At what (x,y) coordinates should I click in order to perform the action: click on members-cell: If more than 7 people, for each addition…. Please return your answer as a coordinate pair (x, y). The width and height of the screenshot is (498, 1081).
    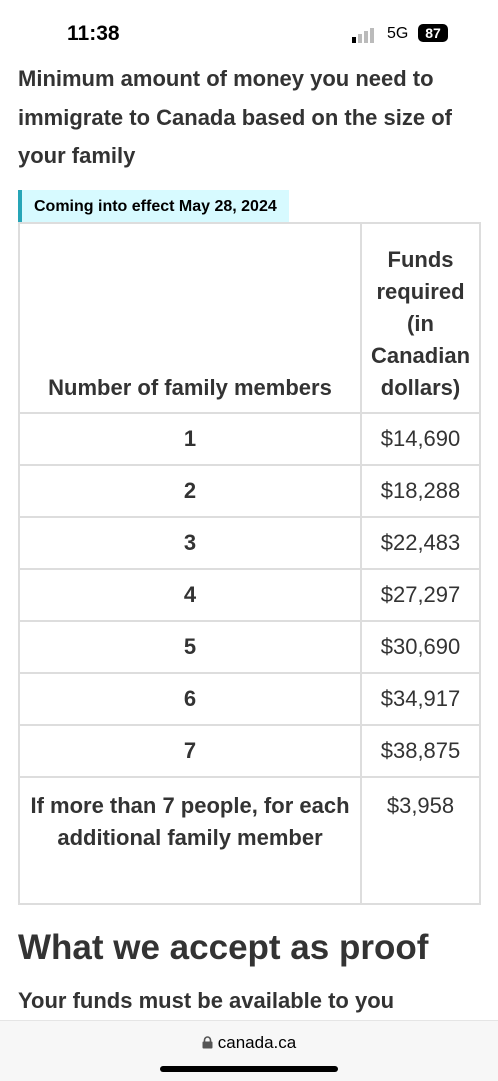
    Looking at the image, I should click on (190, 840).